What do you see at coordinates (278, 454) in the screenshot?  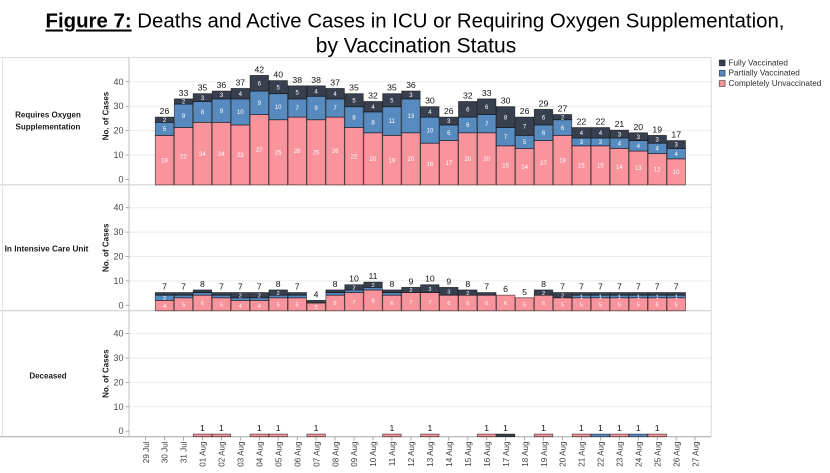 I see `svg-text: 05 Aug` at bounding box center [278, 454].